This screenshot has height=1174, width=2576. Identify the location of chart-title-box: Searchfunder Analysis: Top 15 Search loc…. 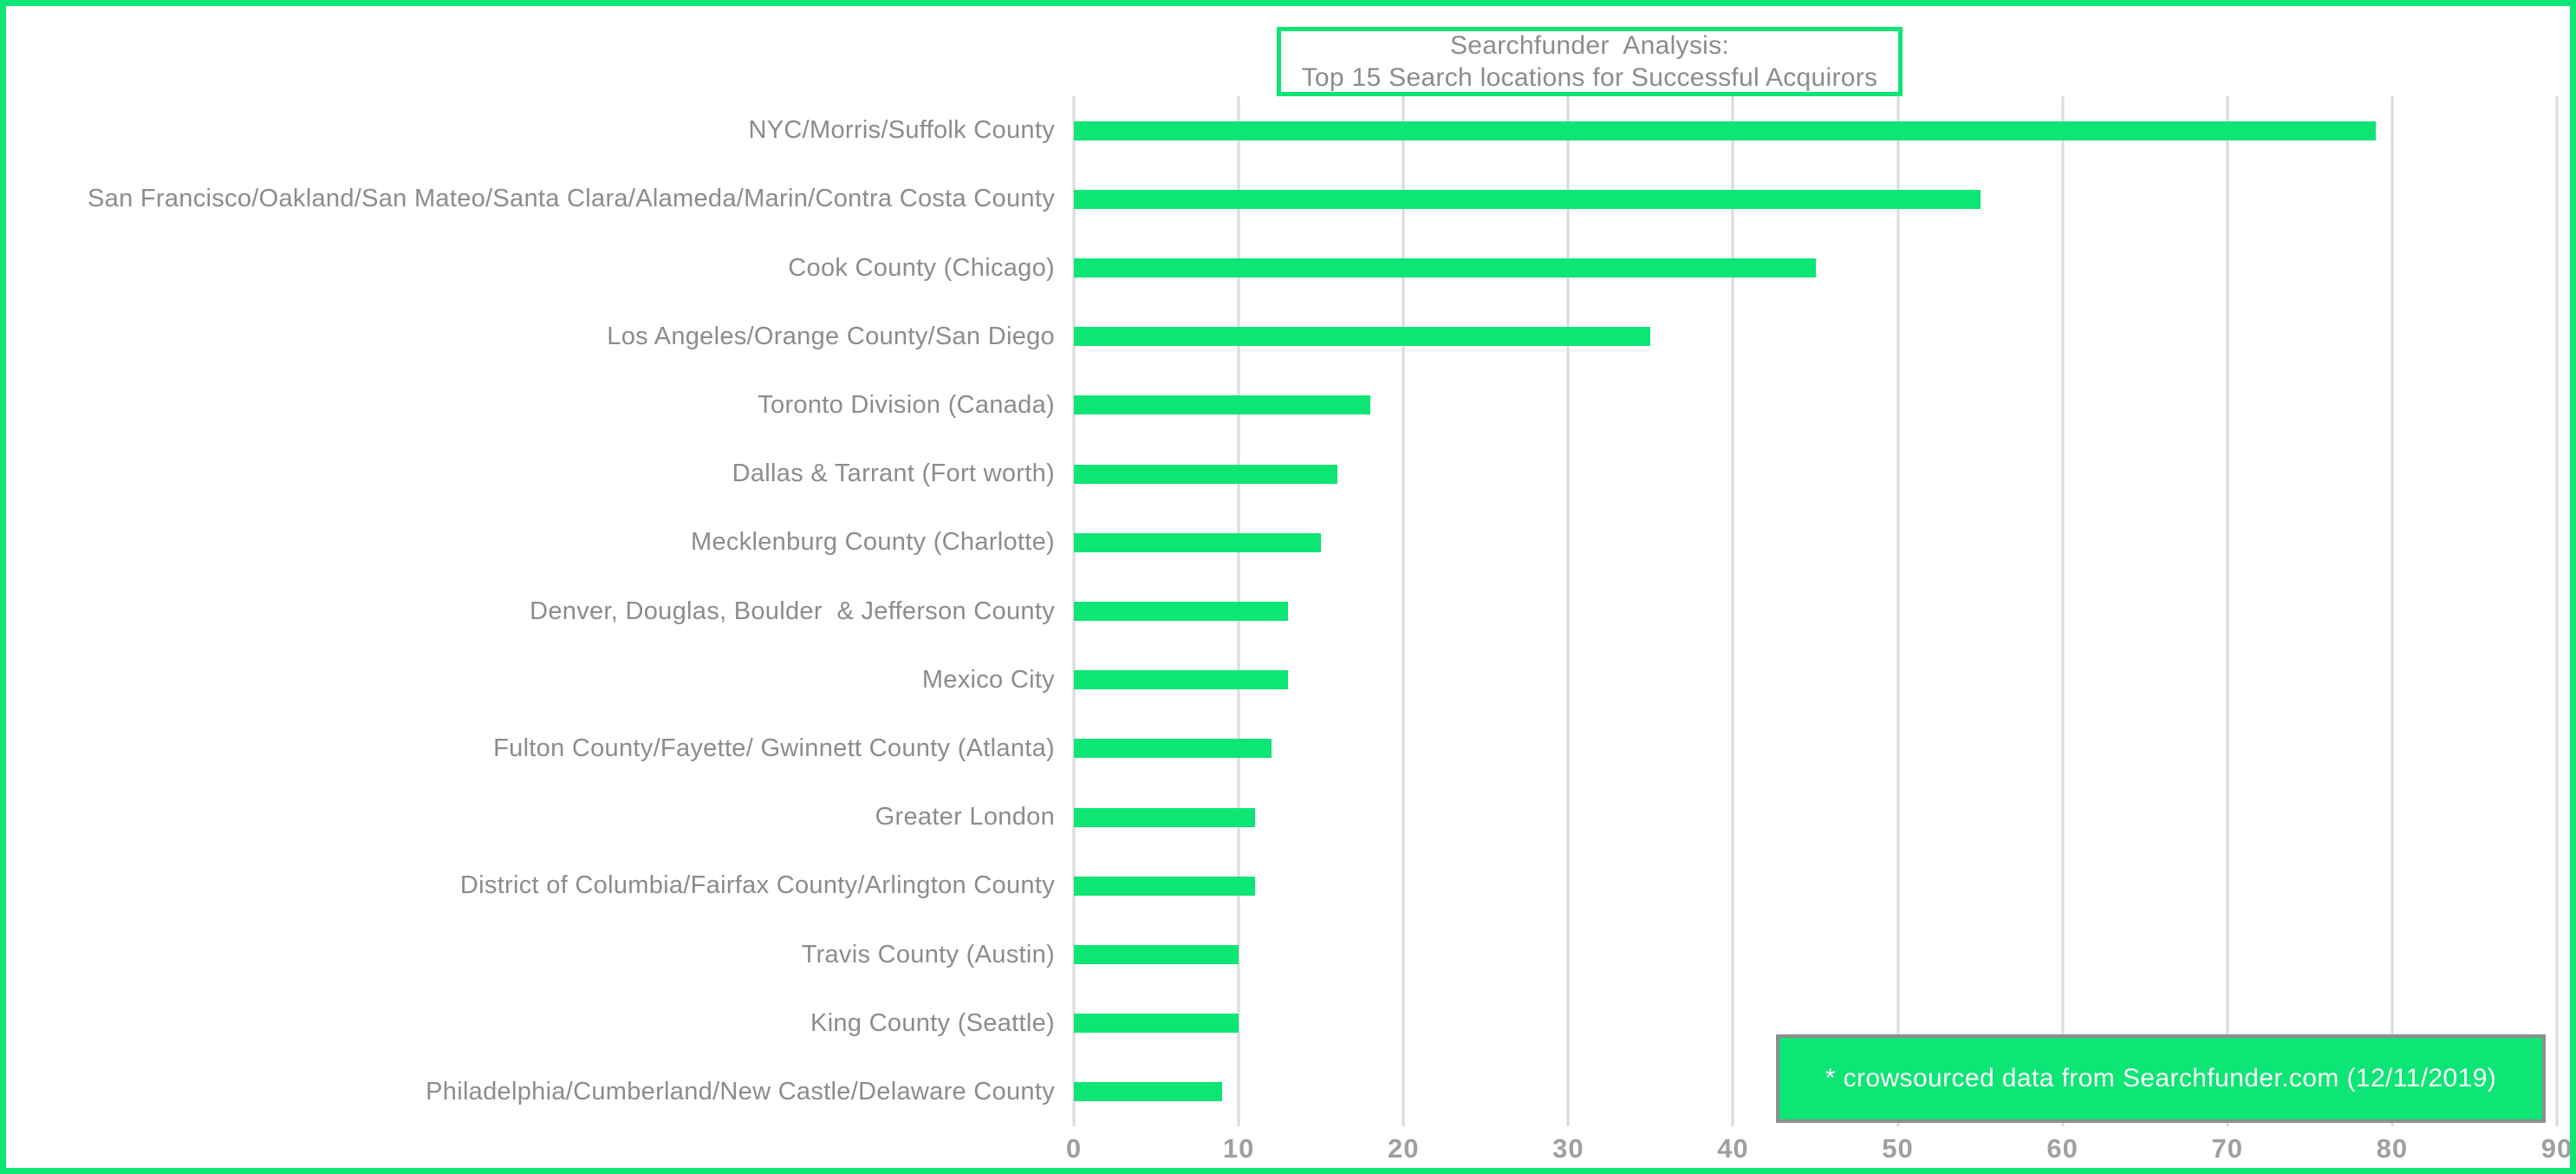
(1590, 61).